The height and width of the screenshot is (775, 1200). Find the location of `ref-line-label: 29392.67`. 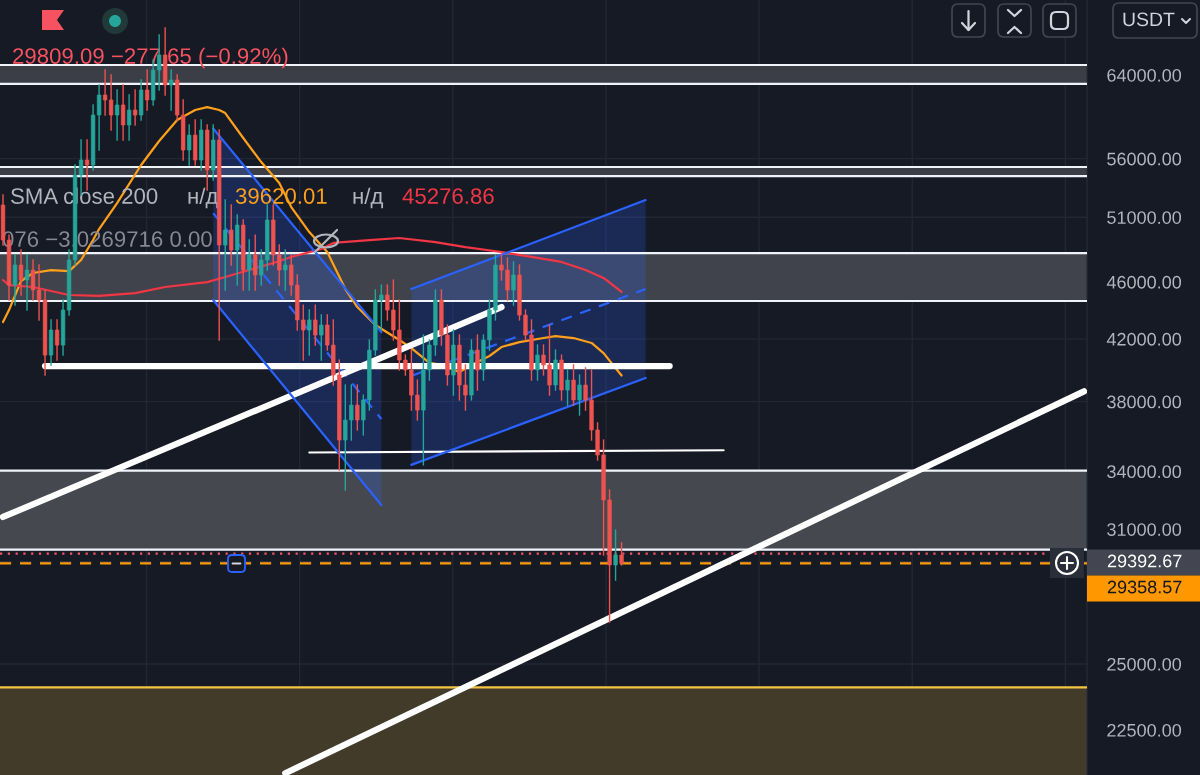

ref-line-label: 29392.67 is located at coordinates (1144, 561).